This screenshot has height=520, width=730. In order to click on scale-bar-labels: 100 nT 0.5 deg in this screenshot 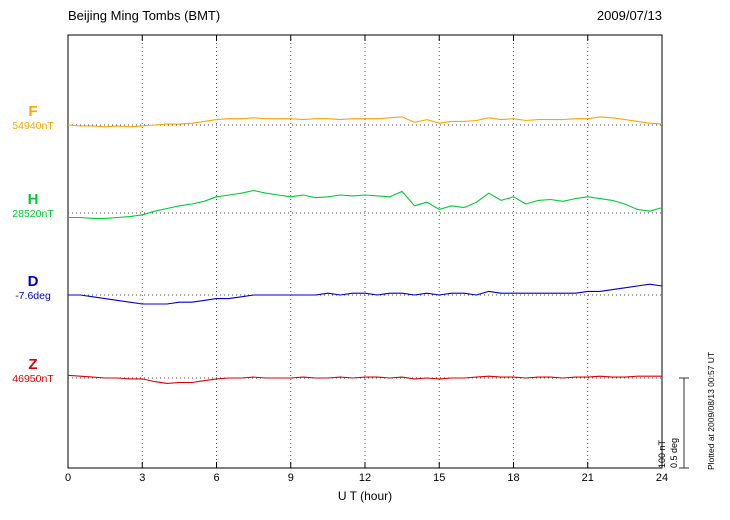, I will do `click(668, 428)`.